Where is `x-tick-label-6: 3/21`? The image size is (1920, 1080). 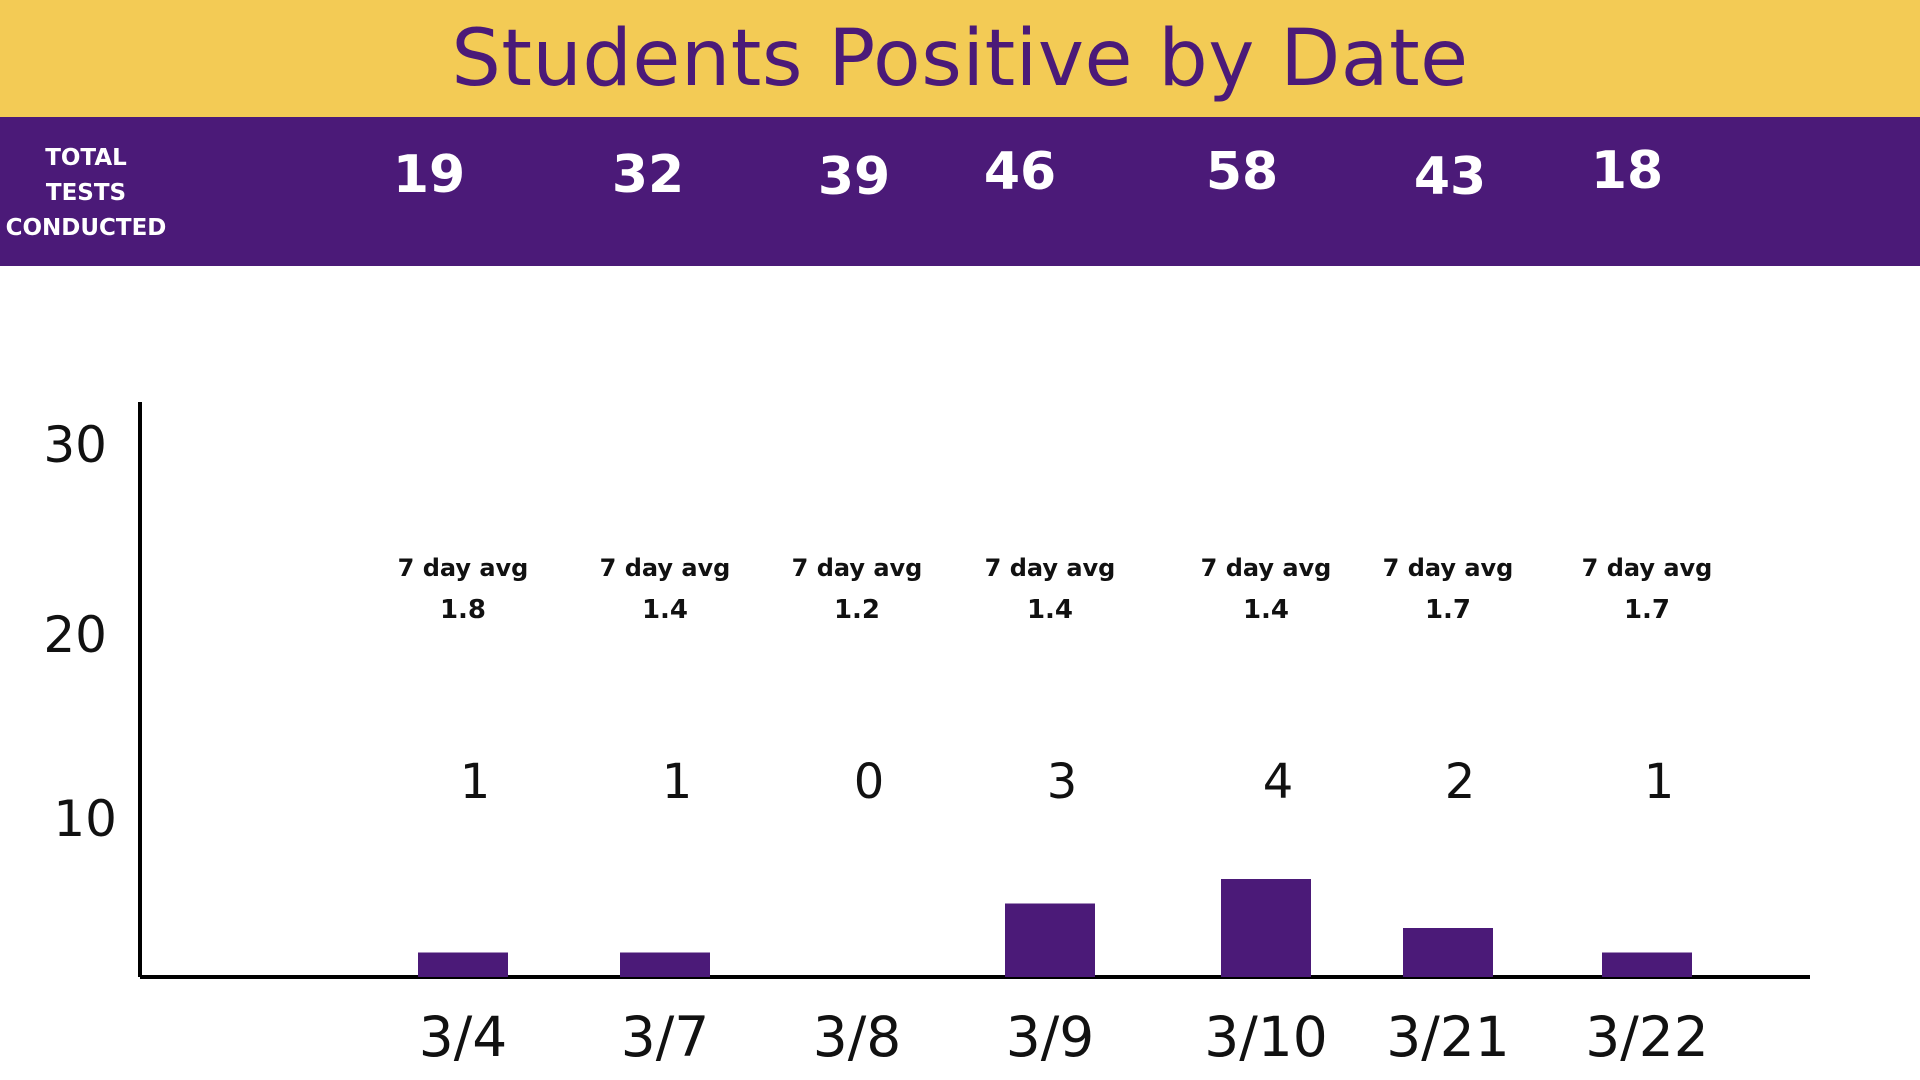 x-tick-label-6: 3/21 is located at coordinates (1448, 1037).